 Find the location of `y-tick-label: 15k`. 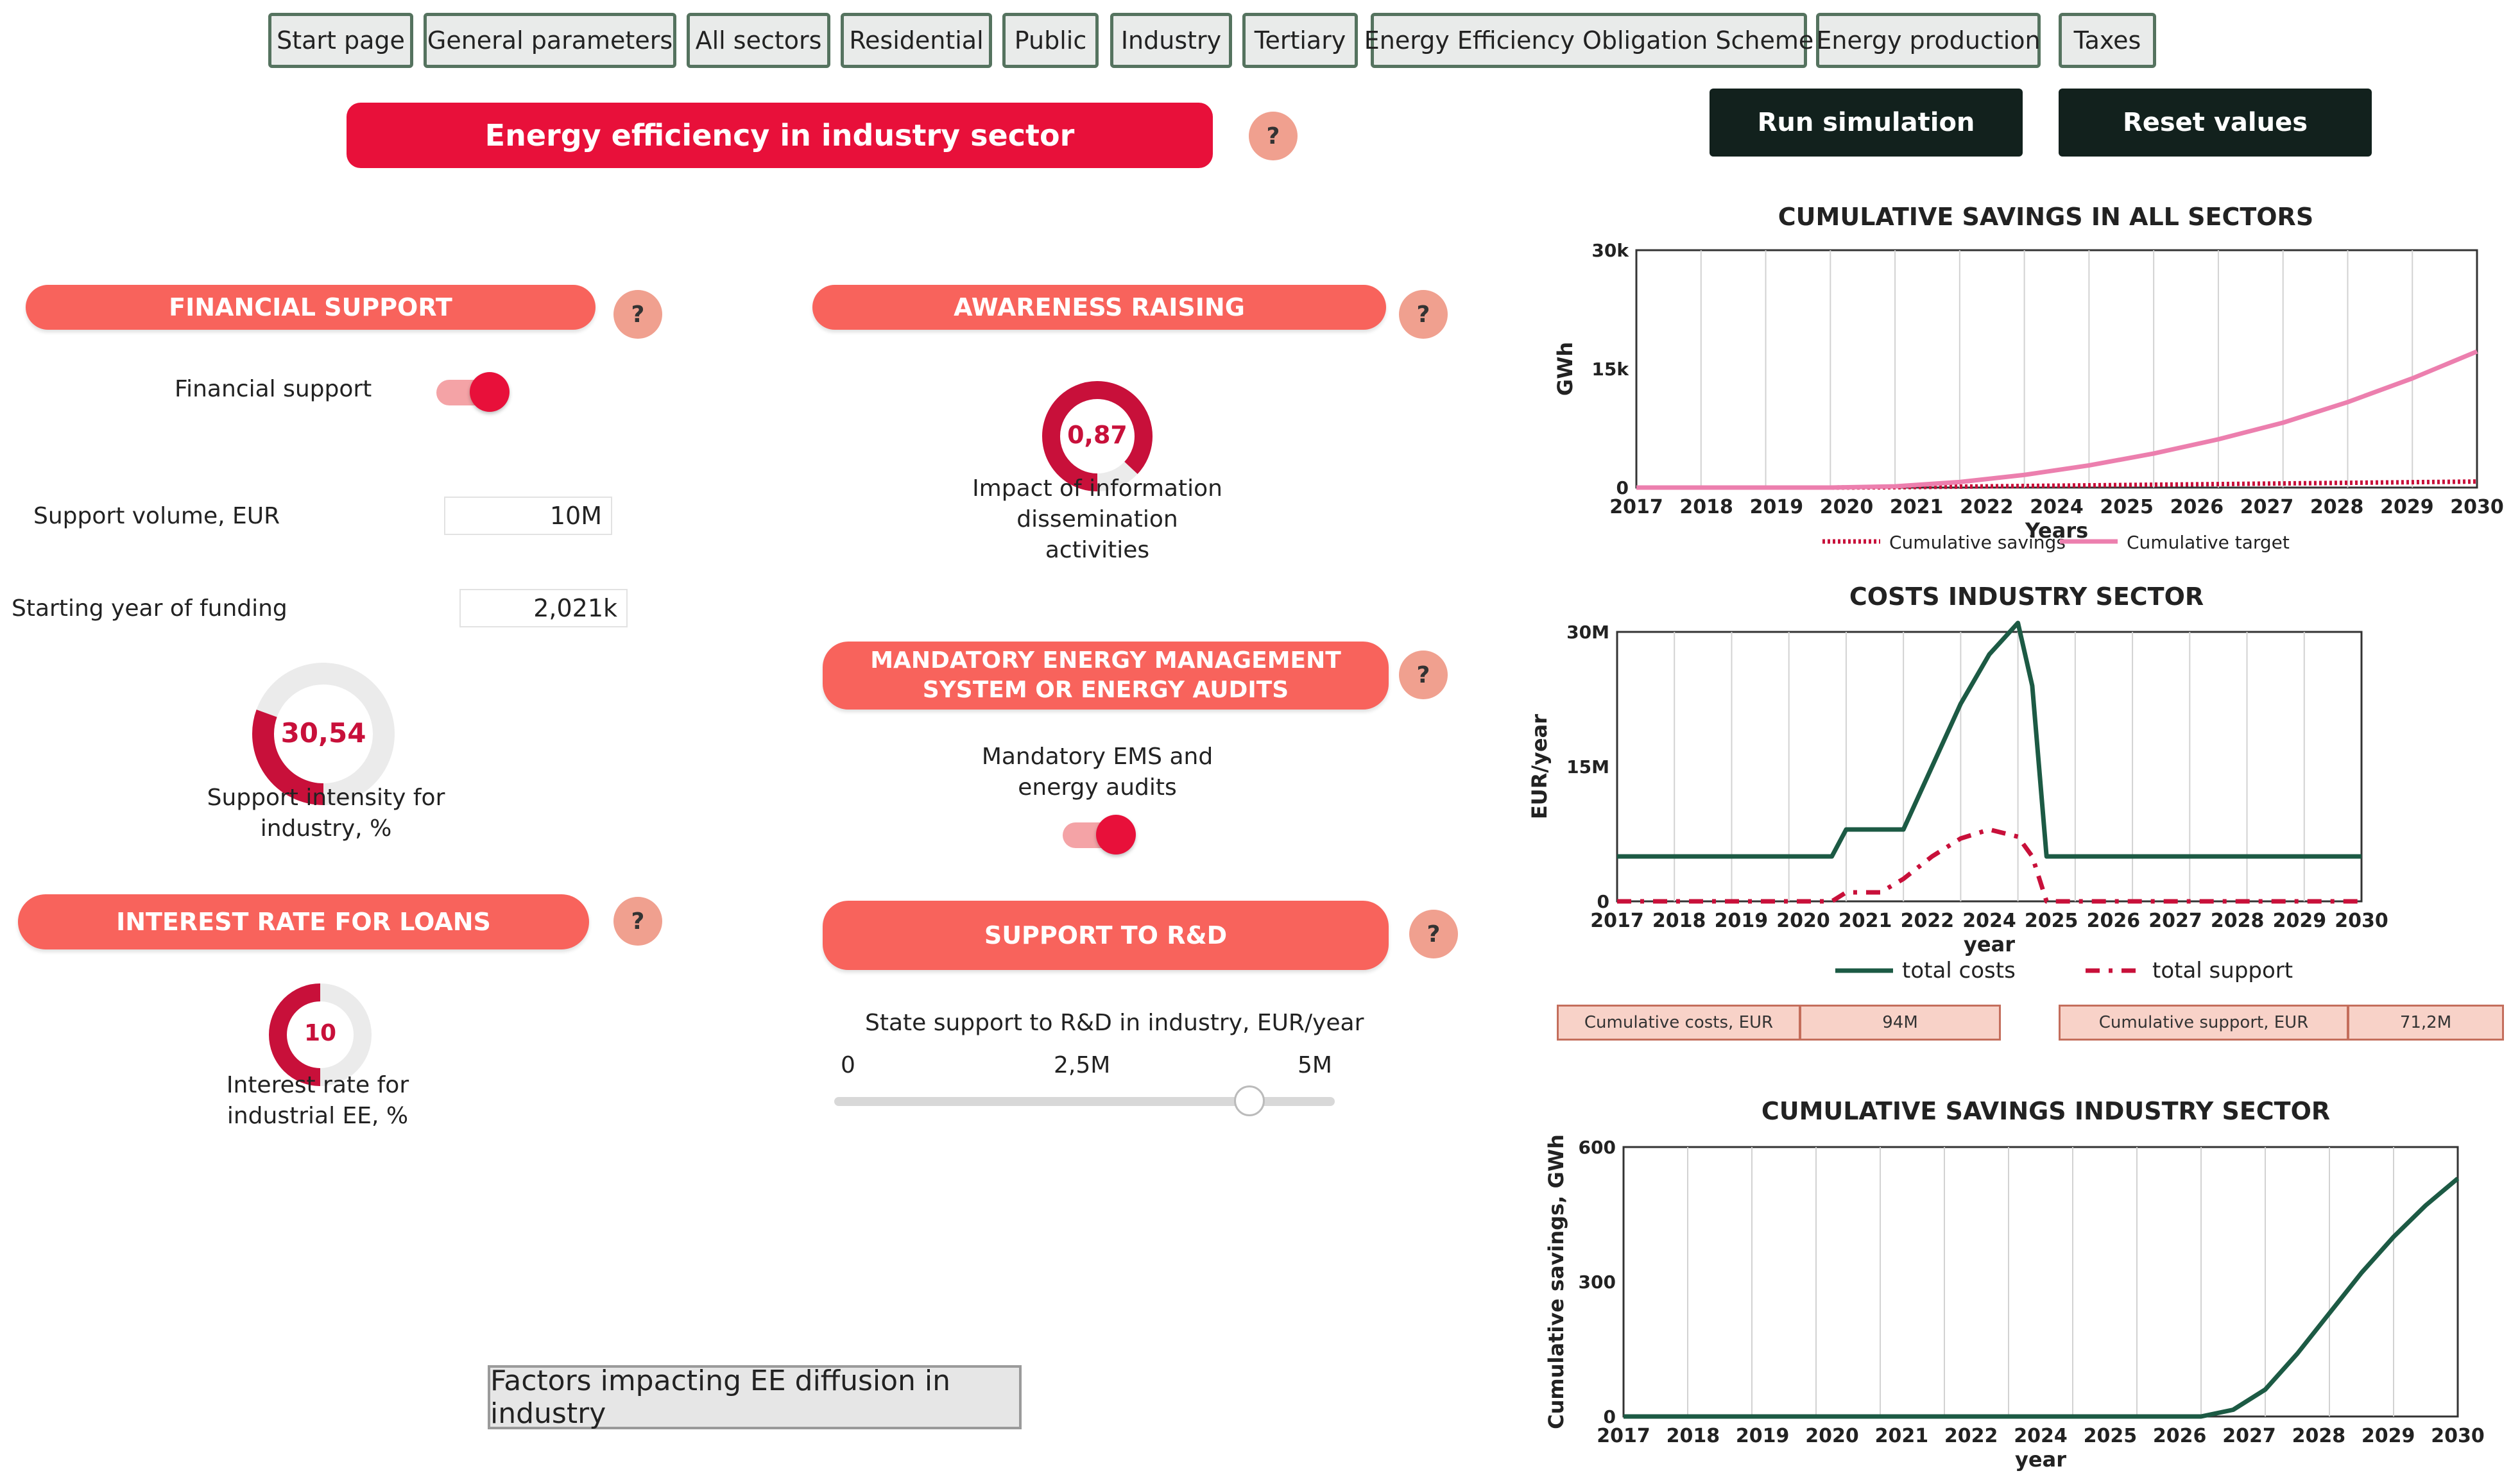

y-tick-label: 15k is located at coordinates (1610, 369).